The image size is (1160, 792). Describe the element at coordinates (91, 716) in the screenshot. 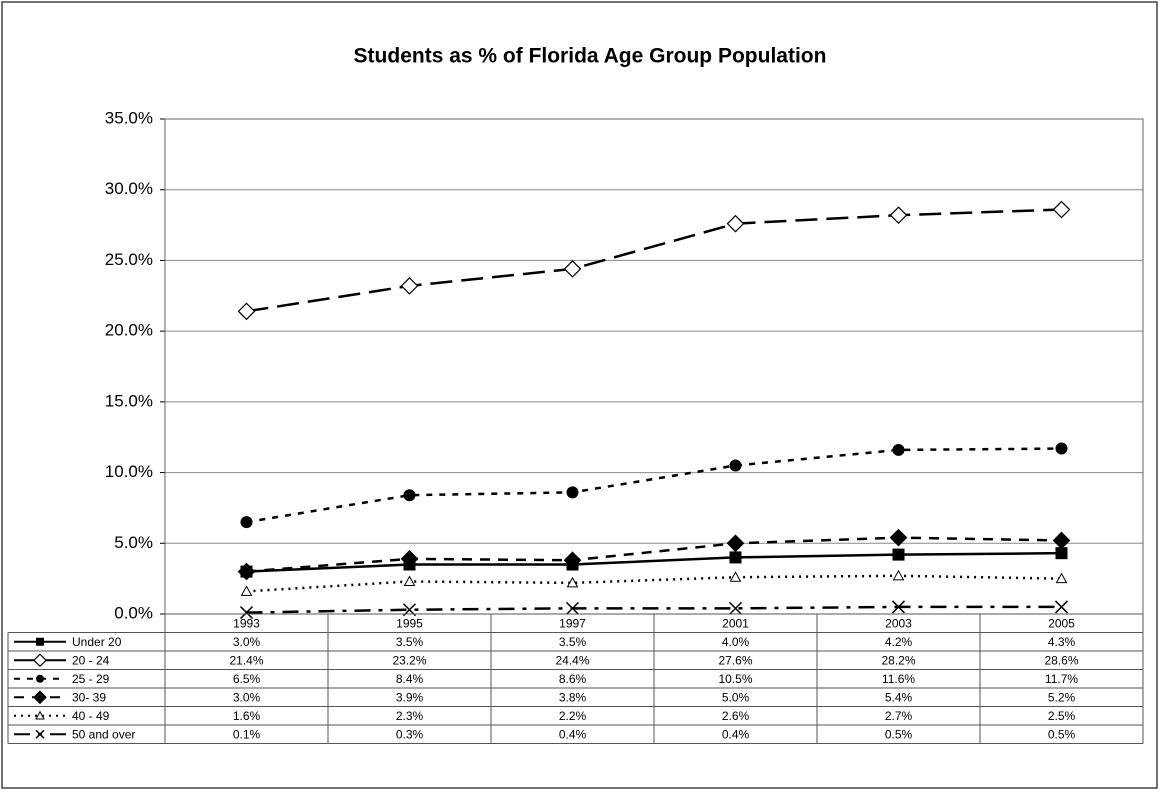

I see `legend-label: 40 - 49` at that location.